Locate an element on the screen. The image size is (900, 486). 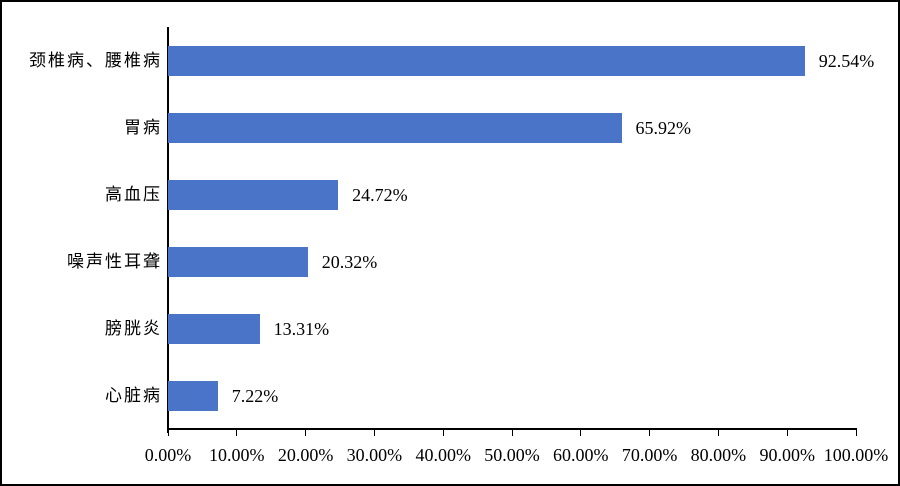
category-label: 胃病 is located at coordinates (143, 127).